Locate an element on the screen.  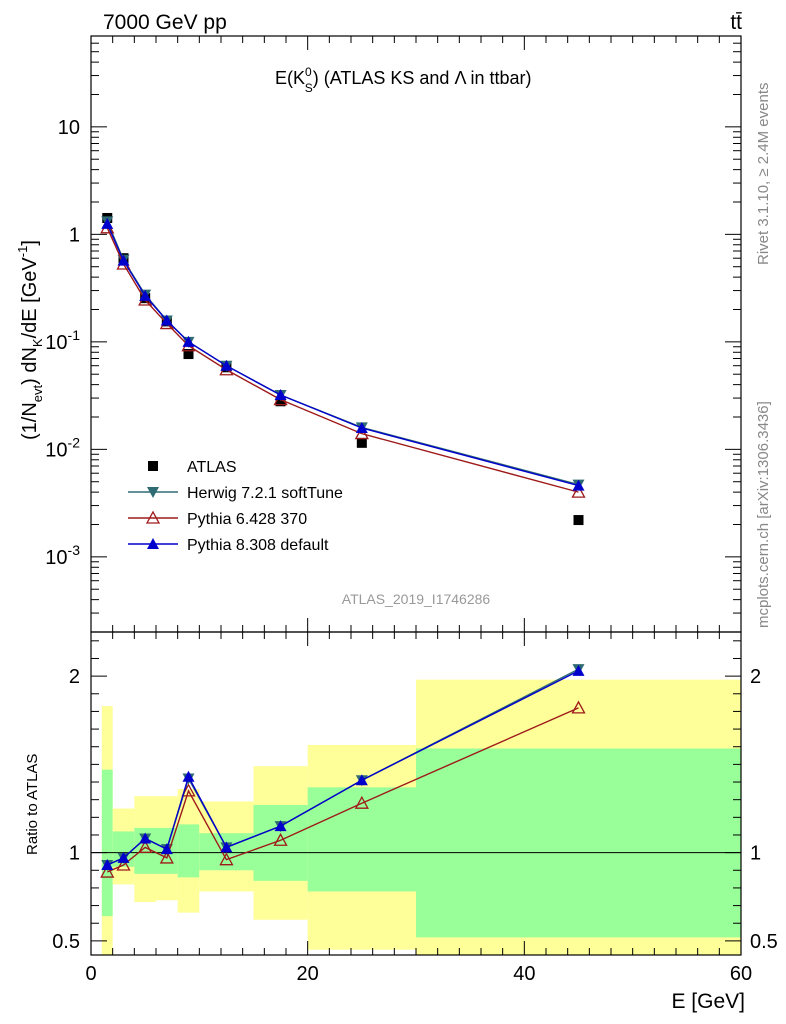
plot-title: E(K0 S) (ATLAS KS and Λ in ttbar) is located at coordinates (403, 80).